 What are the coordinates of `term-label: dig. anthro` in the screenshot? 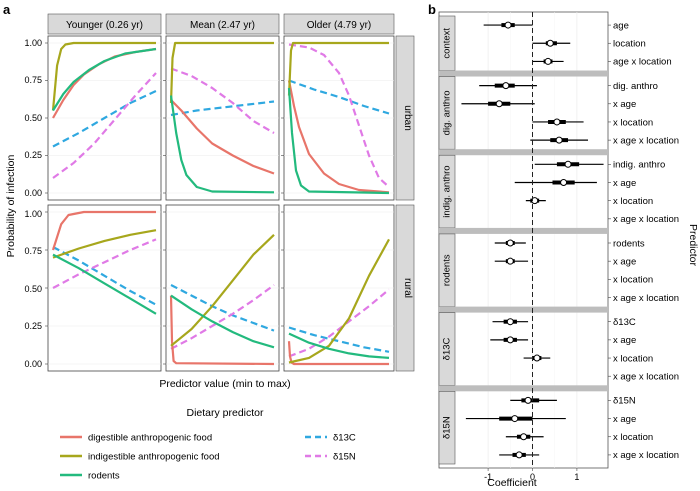 It's located at (635, 86).